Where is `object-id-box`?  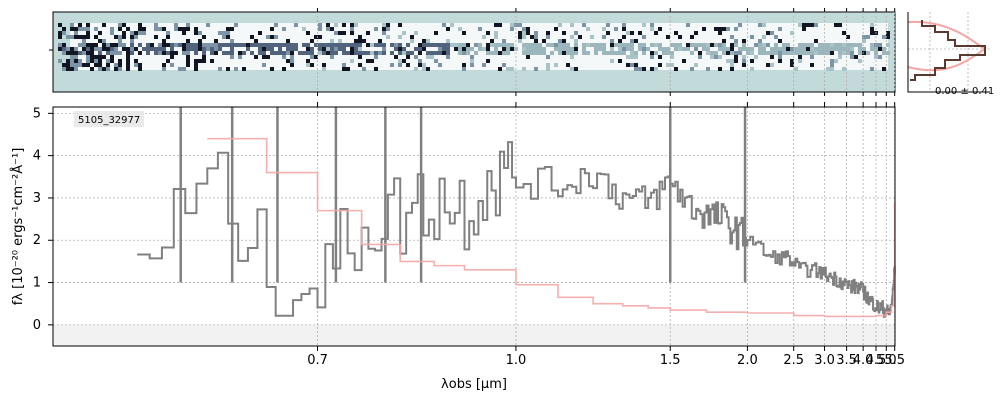 object-id-box is located at coordinates (109, 119).